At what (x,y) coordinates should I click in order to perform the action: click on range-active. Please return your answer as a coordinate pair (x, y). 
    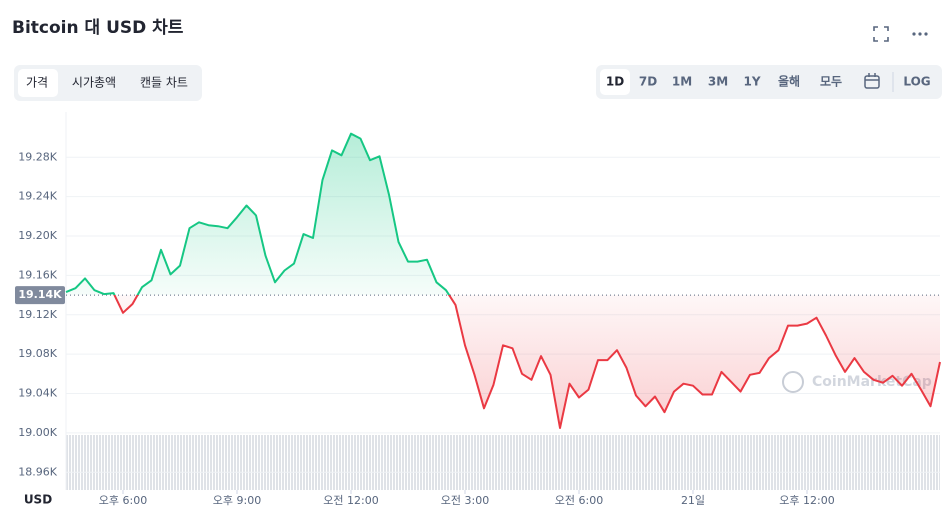
    Looking at the image, I should click on (615, 82).